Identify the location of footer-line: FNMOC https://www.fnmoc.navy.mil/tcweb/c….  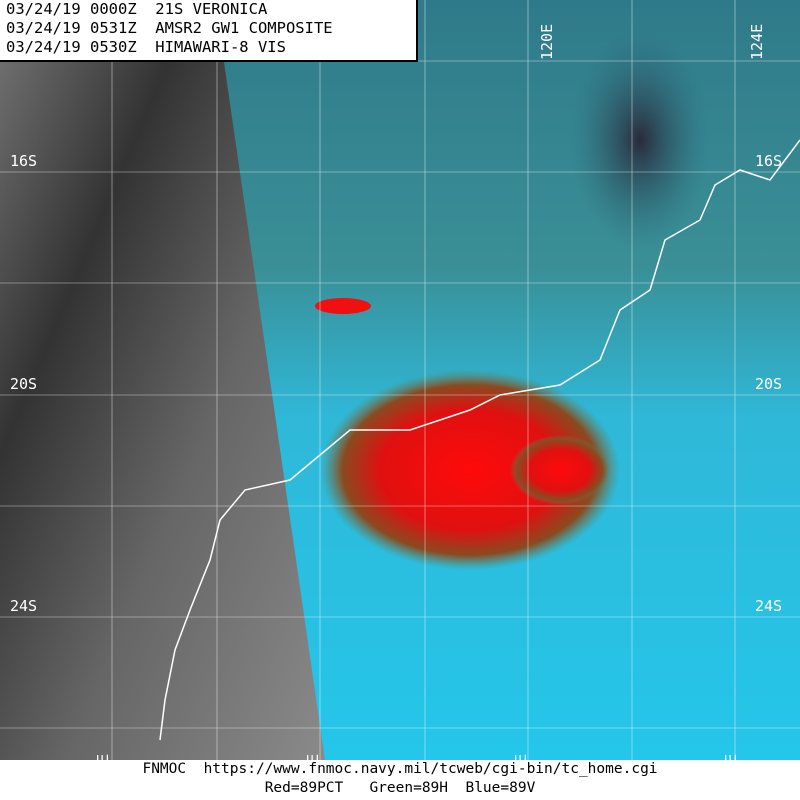
(400, 769).